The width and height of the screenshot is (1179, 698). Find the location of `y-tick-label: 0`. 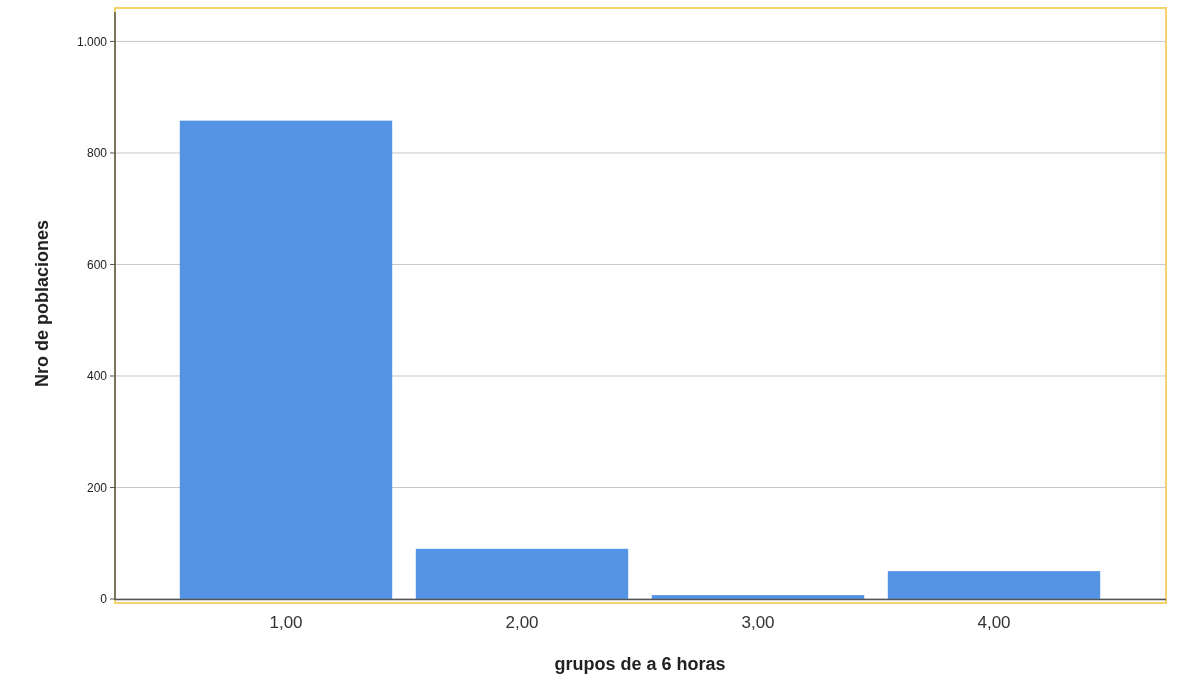

y-tick-label: 0 is located at coordinates (104, 599).